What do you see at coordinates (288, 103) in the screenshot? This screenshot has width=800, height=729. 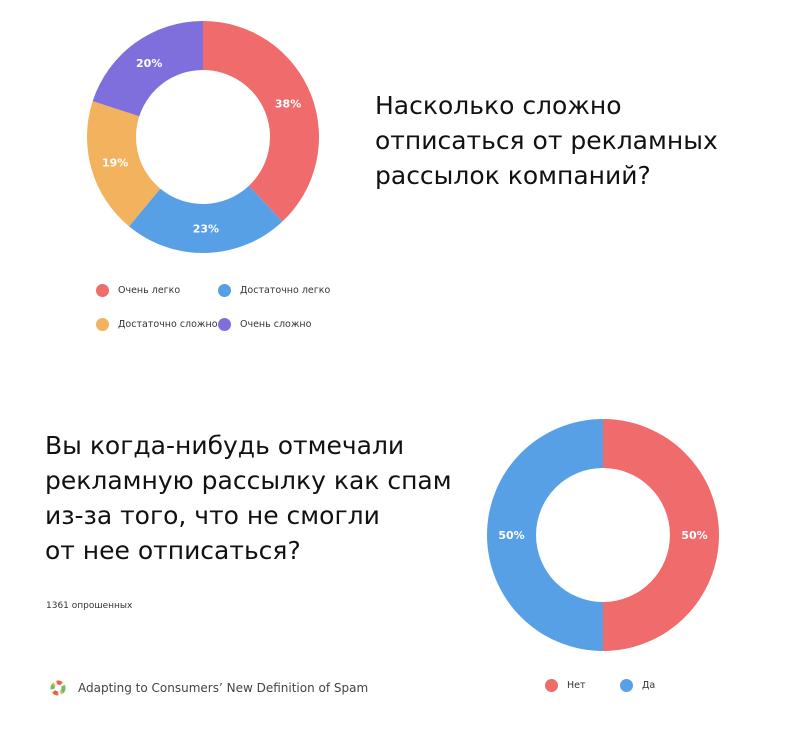 I see `slice-label: 38%` at bounding box center [288, 103].